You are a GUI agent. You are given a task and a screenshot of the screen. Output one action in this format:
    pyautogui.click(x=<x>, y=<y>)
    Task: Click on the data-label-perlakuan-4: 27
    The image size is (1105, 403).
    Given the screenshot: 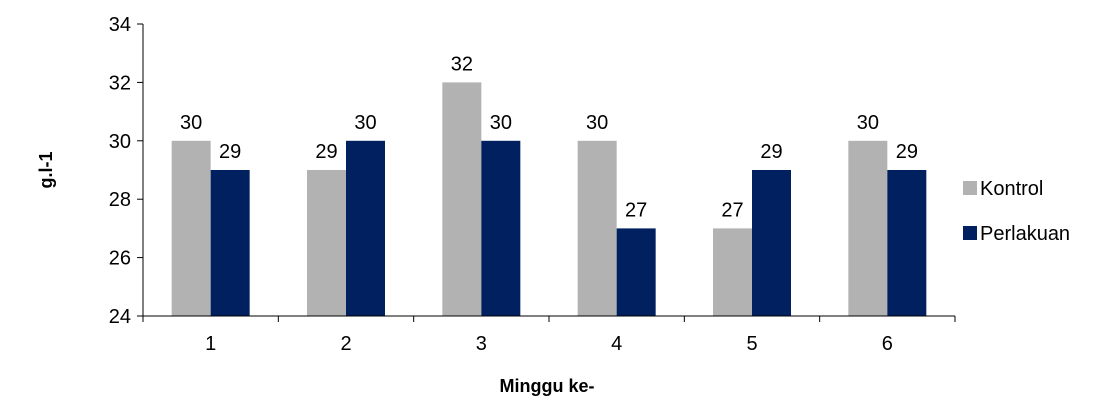 What is the action you would take?
    pyautogui.click(x=636, y=210)
    